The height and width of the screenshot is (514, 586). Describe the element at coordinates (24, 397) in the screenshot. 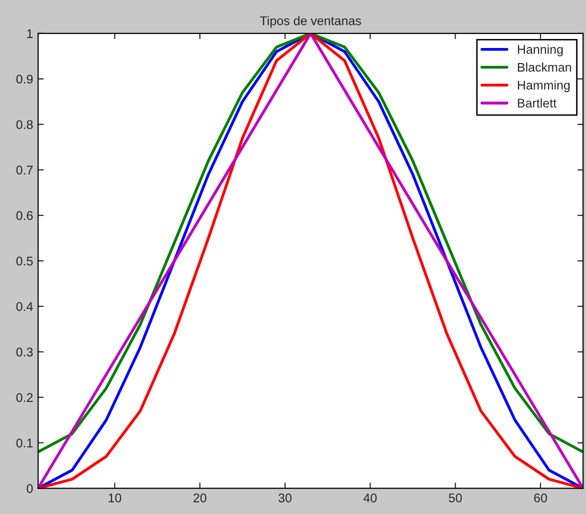

I see `y-tick-label: 0.2` at that location.